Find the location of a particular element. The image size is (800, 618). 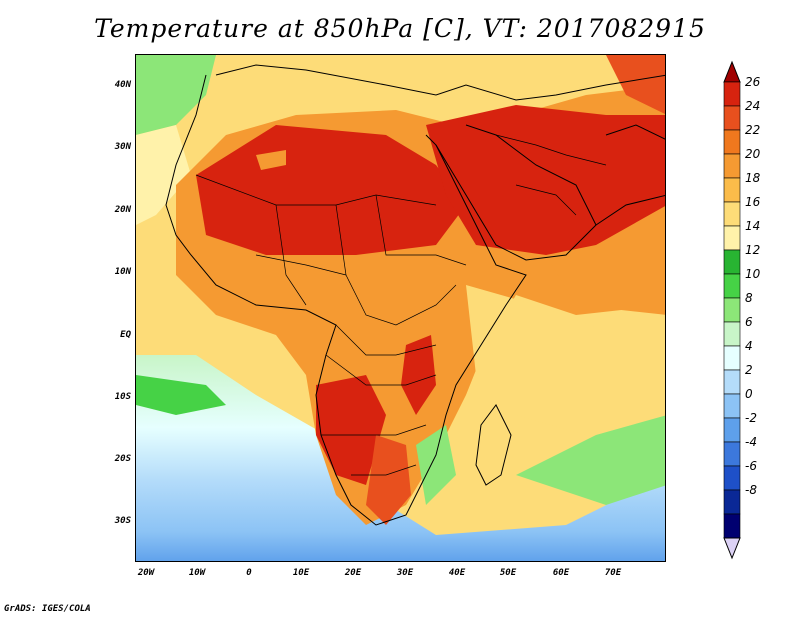

colorbar-label: -4 is located at coordinates (751, 442).